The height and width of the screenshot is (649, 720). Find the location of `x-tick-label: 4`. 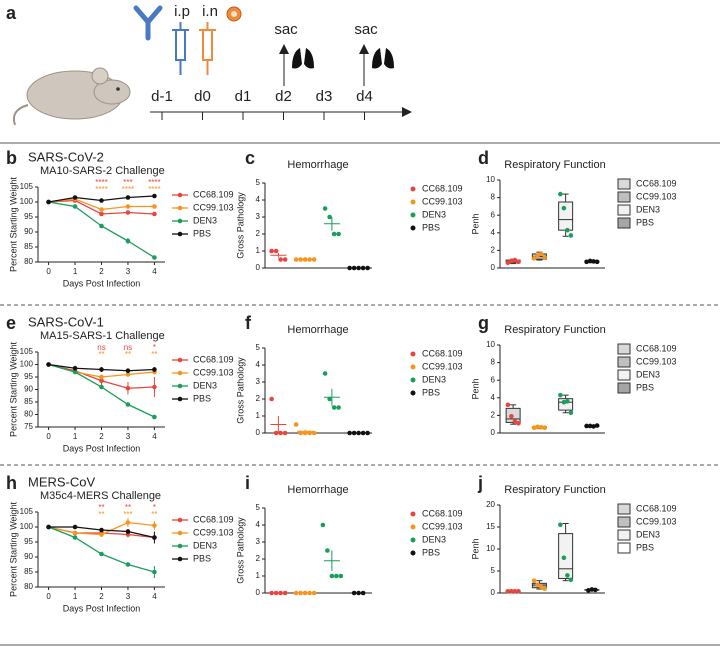

x-tick-label: 4 is located at coordinates (154, 596).